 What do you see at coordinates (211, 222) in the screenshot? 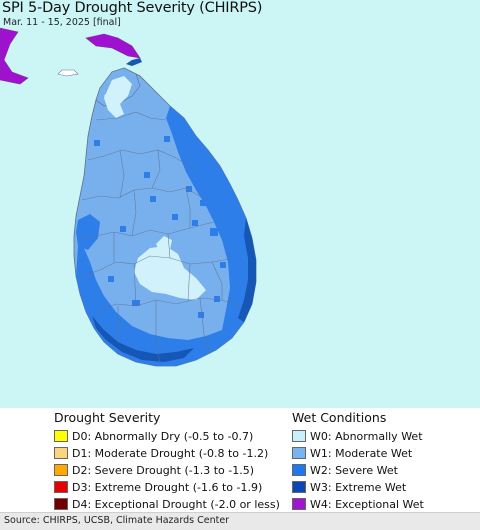
I see `east-coast-w2` at bounding box center [211, 222].